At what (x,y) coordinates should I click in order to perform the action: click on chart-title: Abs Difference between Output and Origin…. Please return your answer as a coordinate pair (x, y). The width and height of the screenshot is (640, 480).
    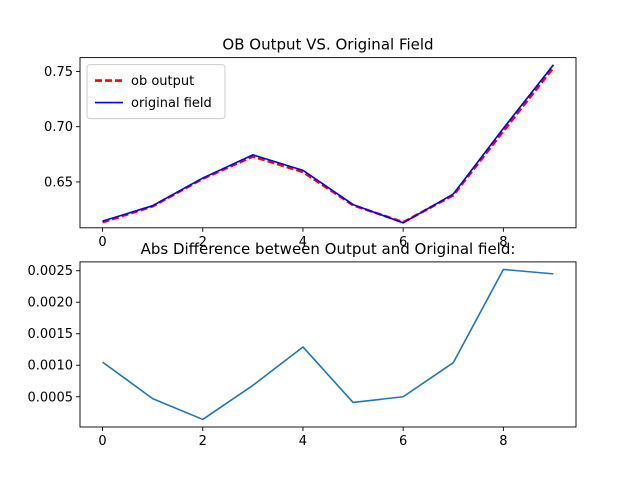
    Looking at the image, I should click on (328, 249).